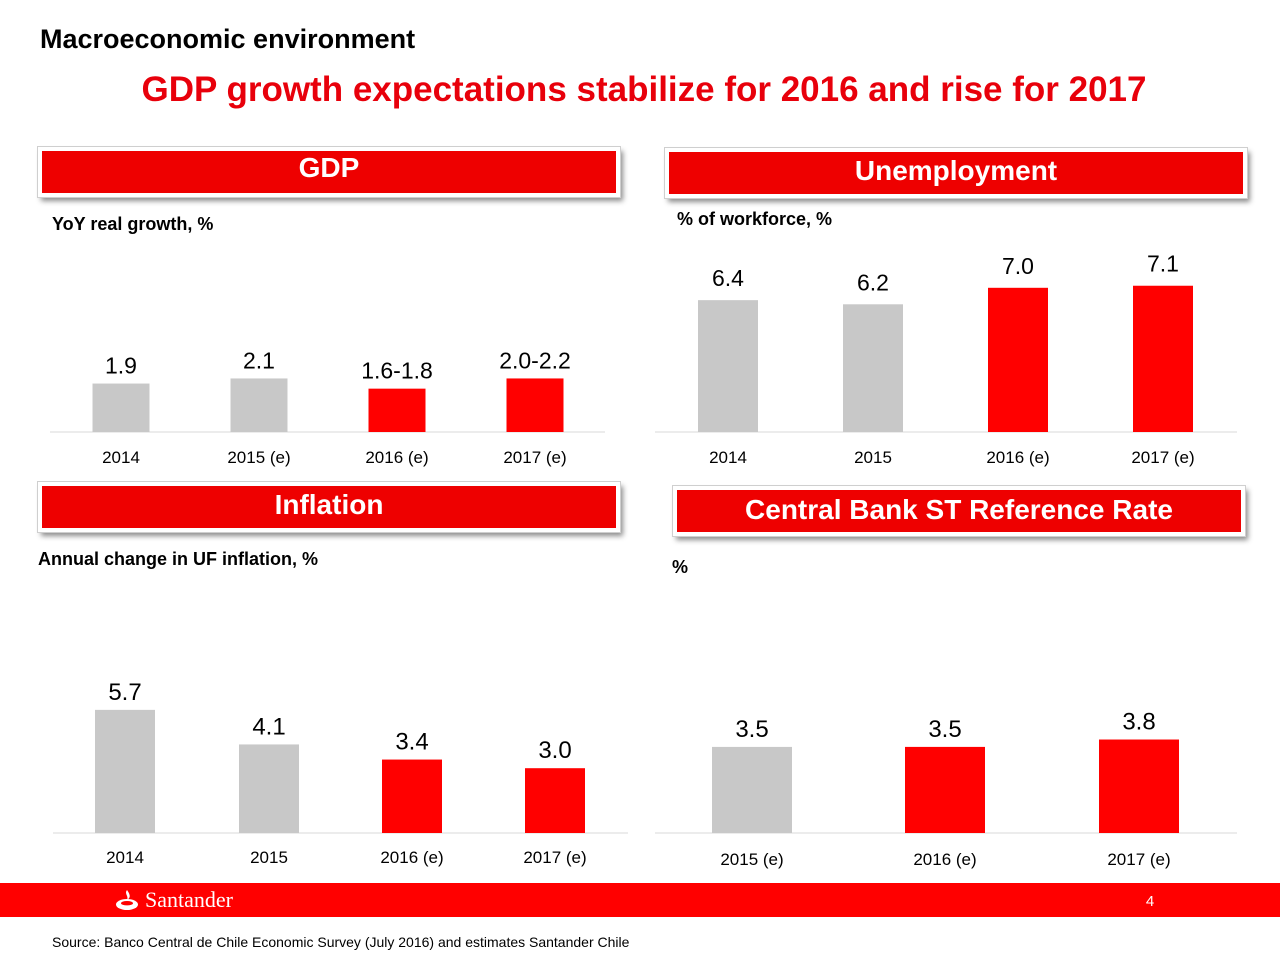 Image resolution: width=1280 pixels, height=960 pixels. Describe the element at coordinates (873, 457) in the screenshot. I see `unemployment-tick-label: 2015` at that location.